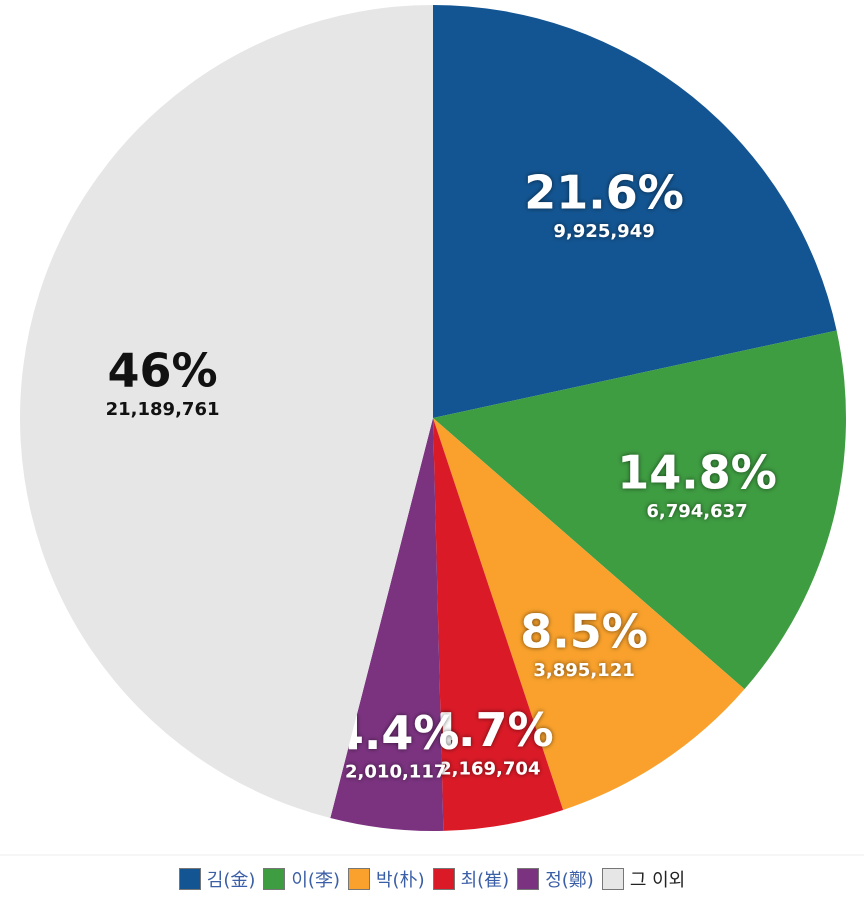 Image resolution: width=864 pixels, height=908 pixels. Describe the element at coordinates (583, 670) in the screenshot. I see `count-label: 3,895,121` at that location.